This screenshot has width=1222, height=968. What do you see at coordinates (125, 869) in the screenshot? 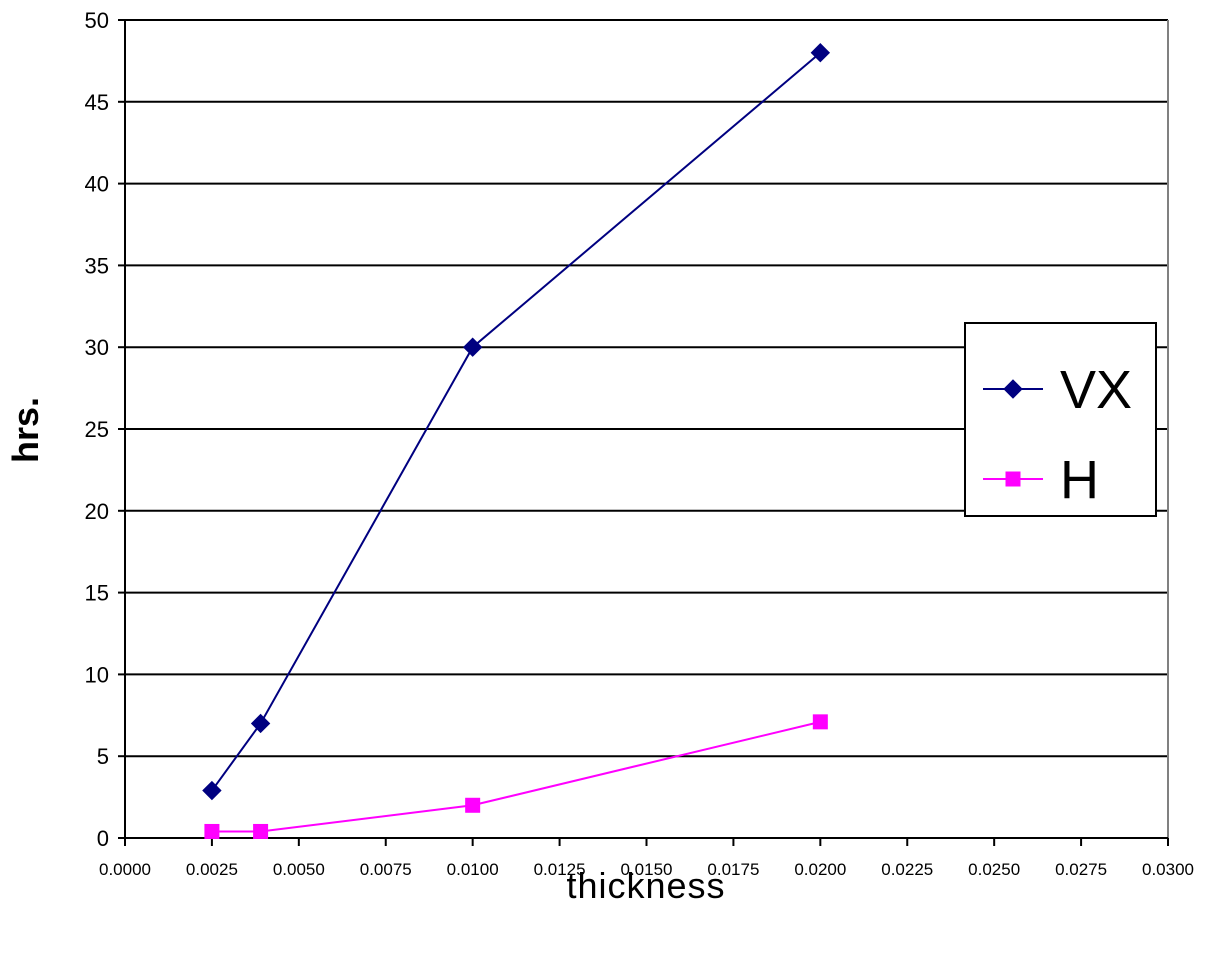
I see `x-tick-label: 0.0000` at bounding box center [125, 869].